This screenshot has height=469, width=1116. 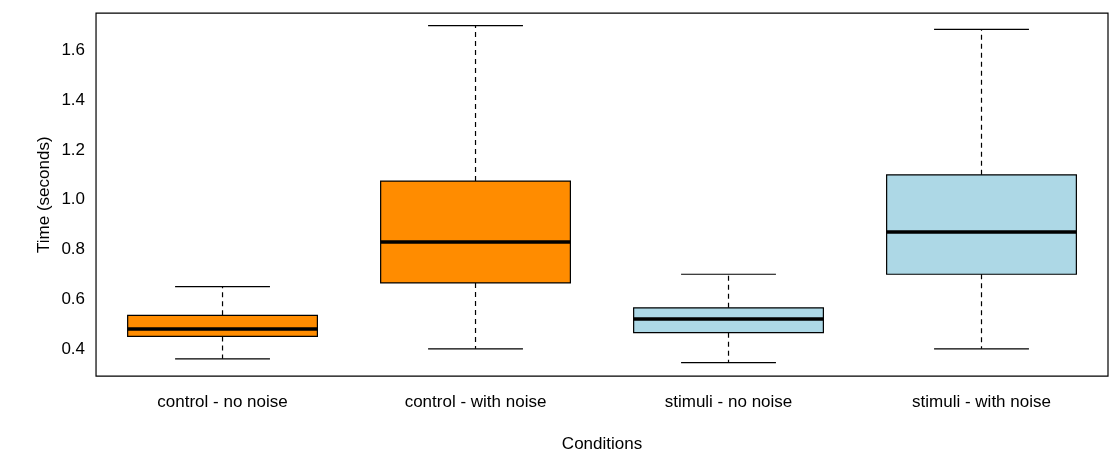 I want to click on y-tick-label: 1.4, so click(x=73, y=99).